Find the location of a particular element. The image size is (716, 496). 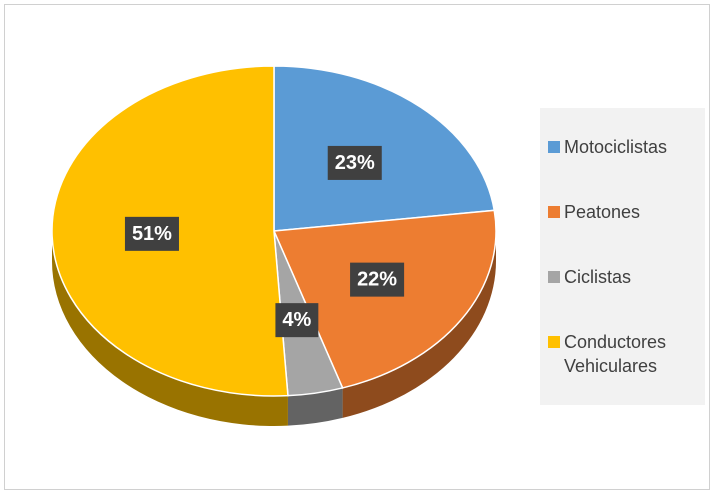

data-label: 4% is located at coordinates (296, 320).